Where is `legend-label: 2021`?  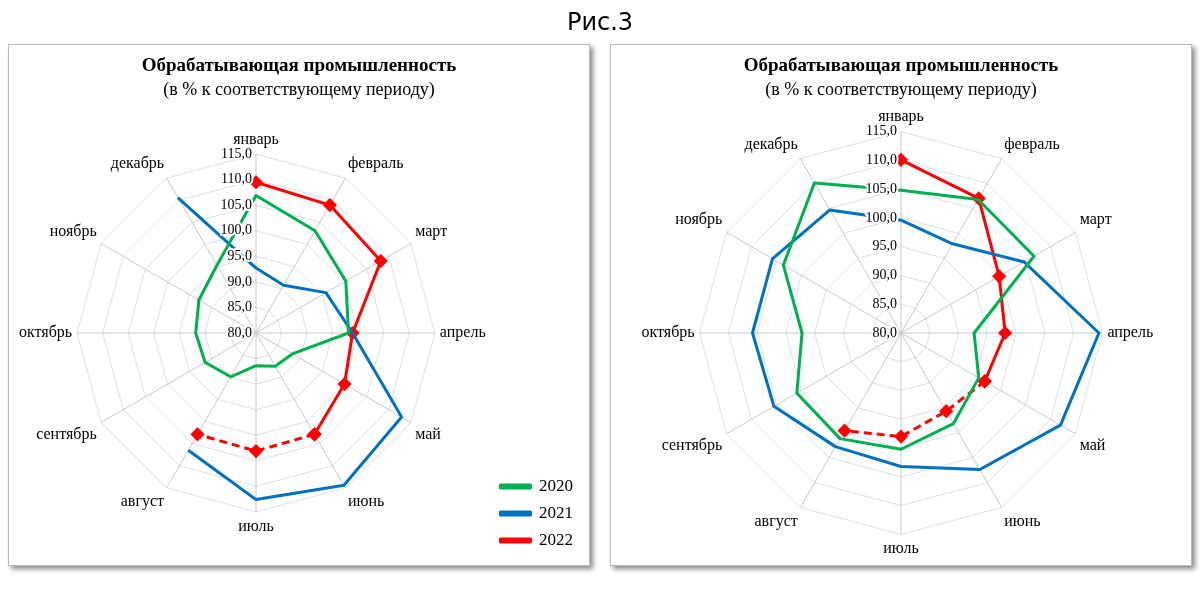 legend-label: 2021 is located at coordinates (556, 512).